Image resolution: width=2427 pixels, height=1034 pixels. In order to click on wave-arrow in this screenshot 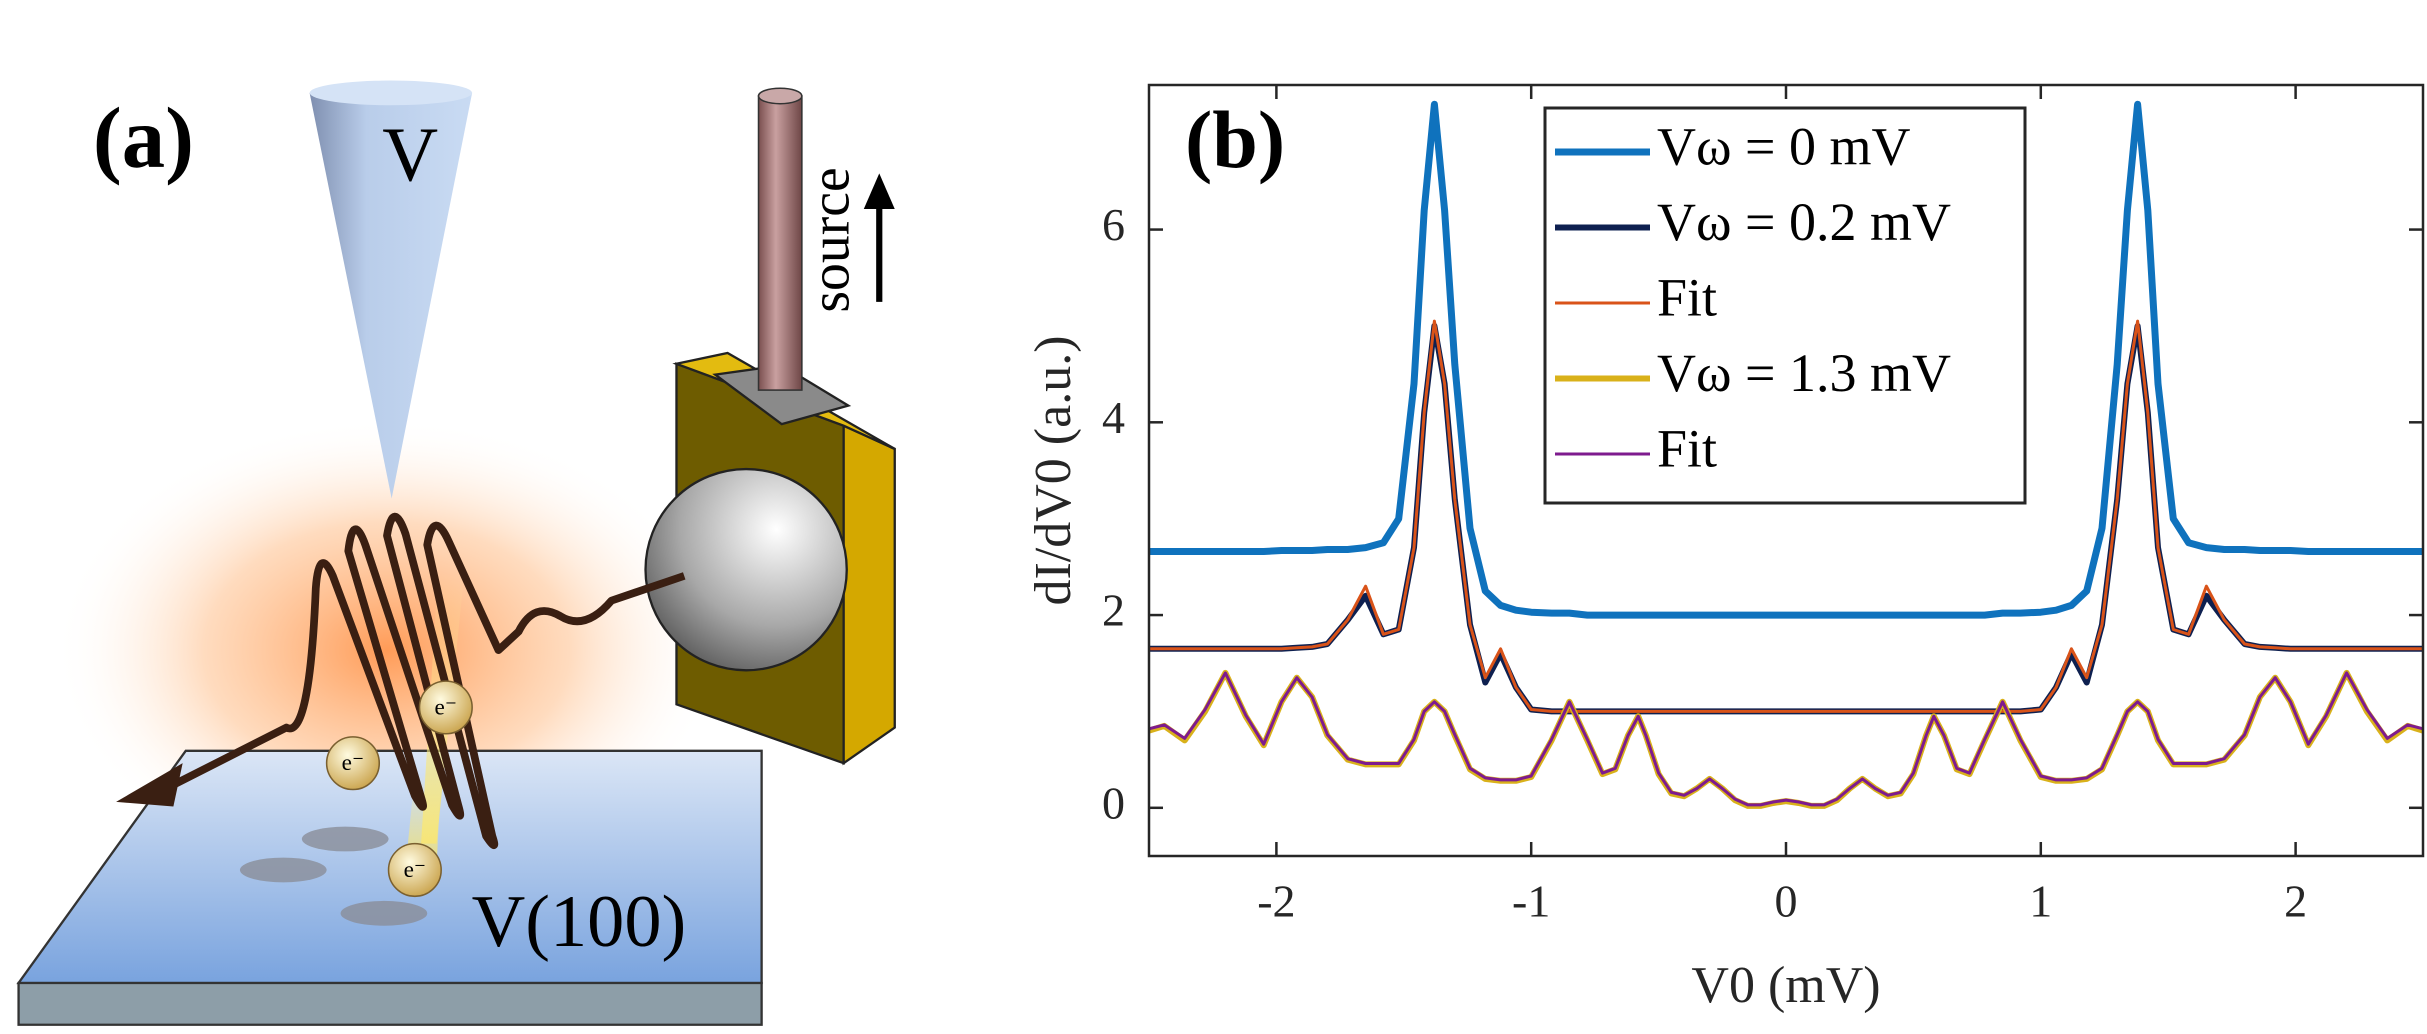, I will do `click(149, 785)`.